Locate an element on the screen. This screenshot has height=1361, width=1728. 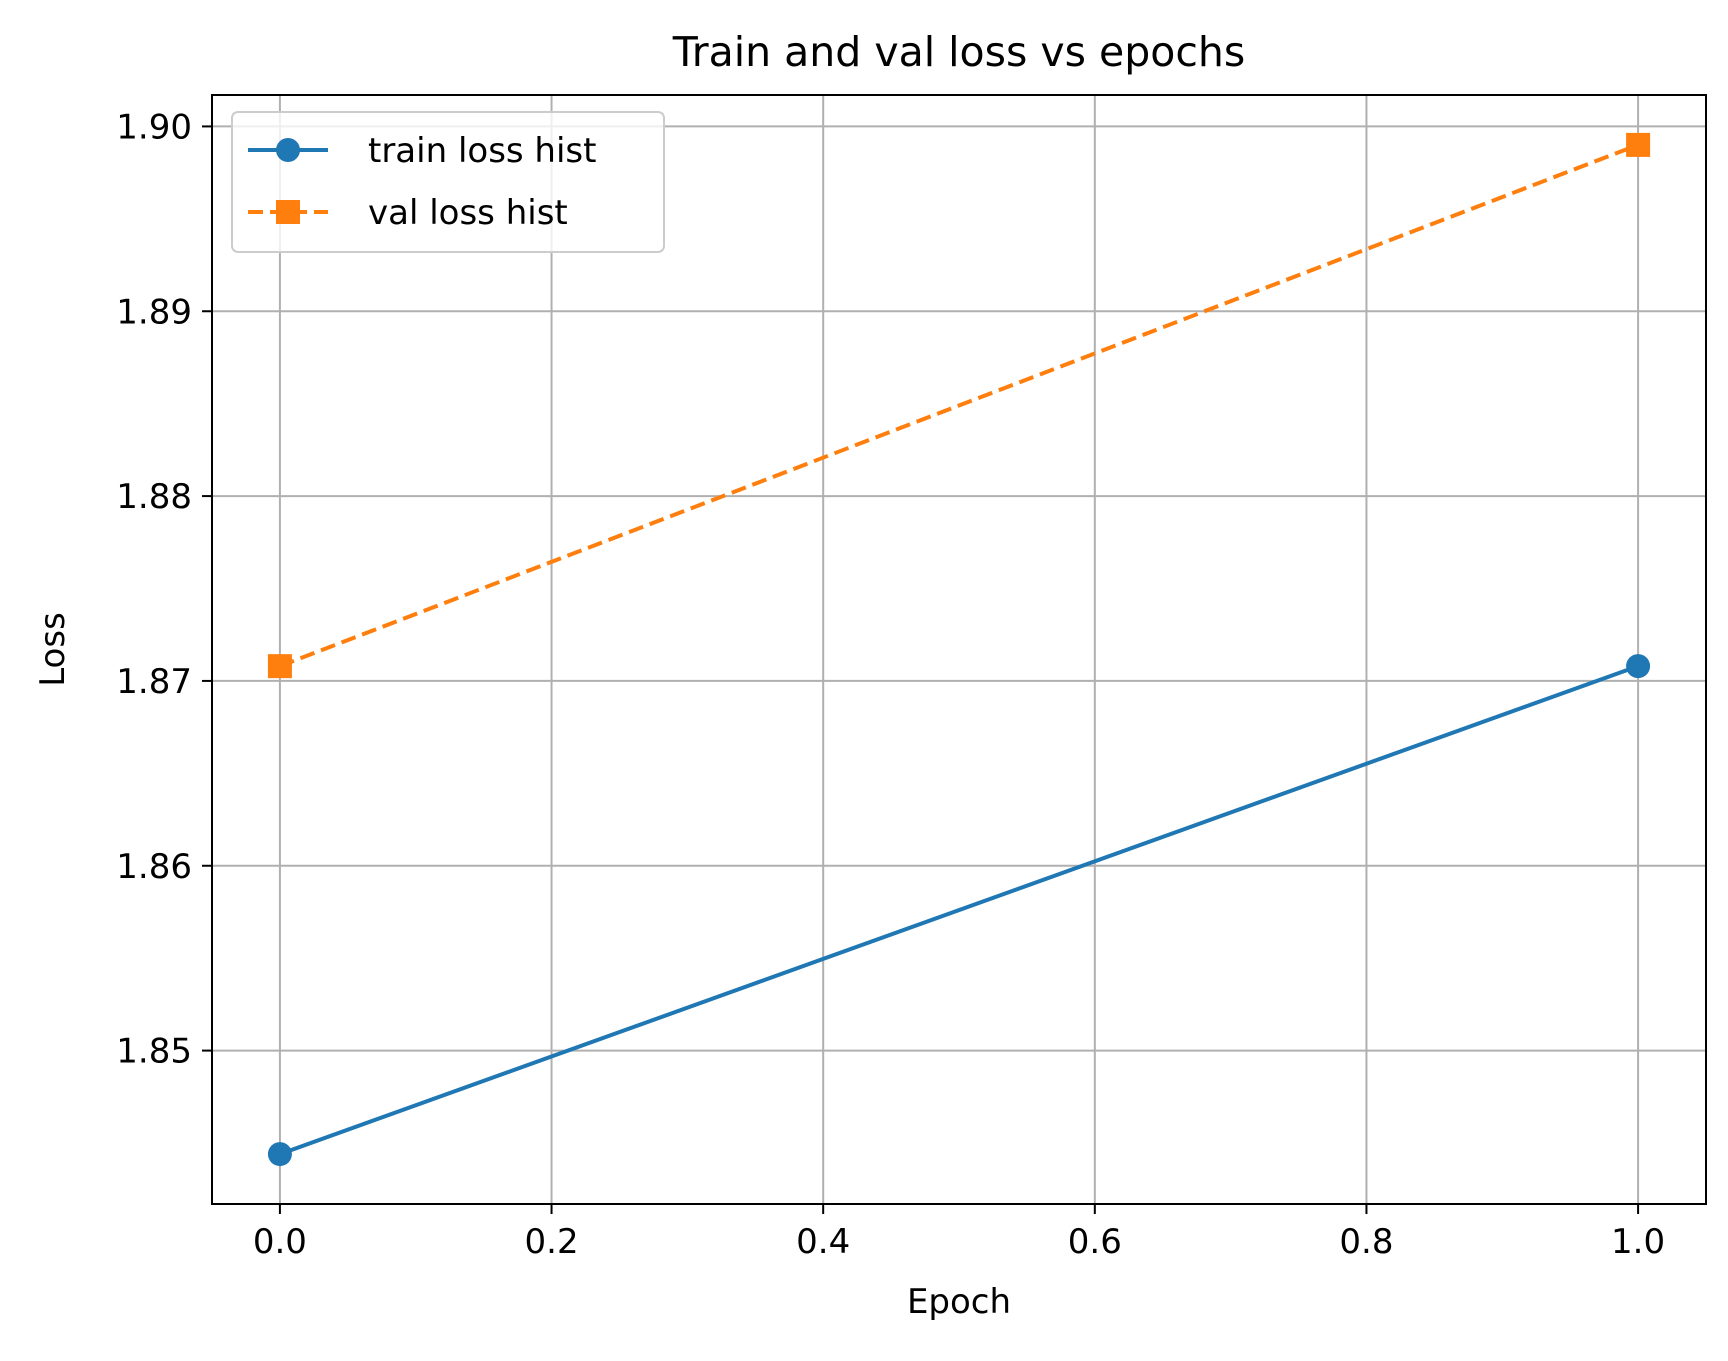
legend: train loss hist val loss hist is located at coordinates (448, 182).